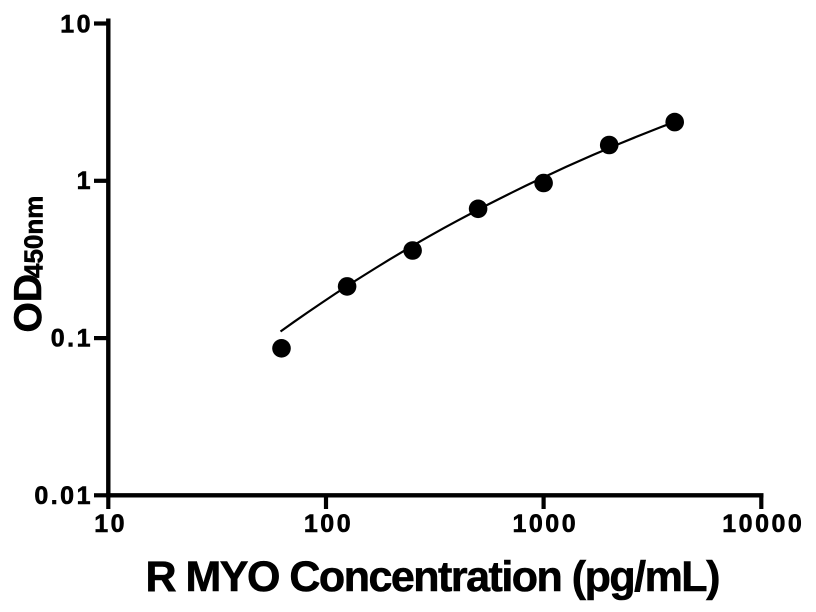 Image resolution: width=816 pixels, height=612 pixels. What do you see at coordinates (763, 524) in the screenshot?
I see `svg-text: 10000` at bounding box center [763, 524].